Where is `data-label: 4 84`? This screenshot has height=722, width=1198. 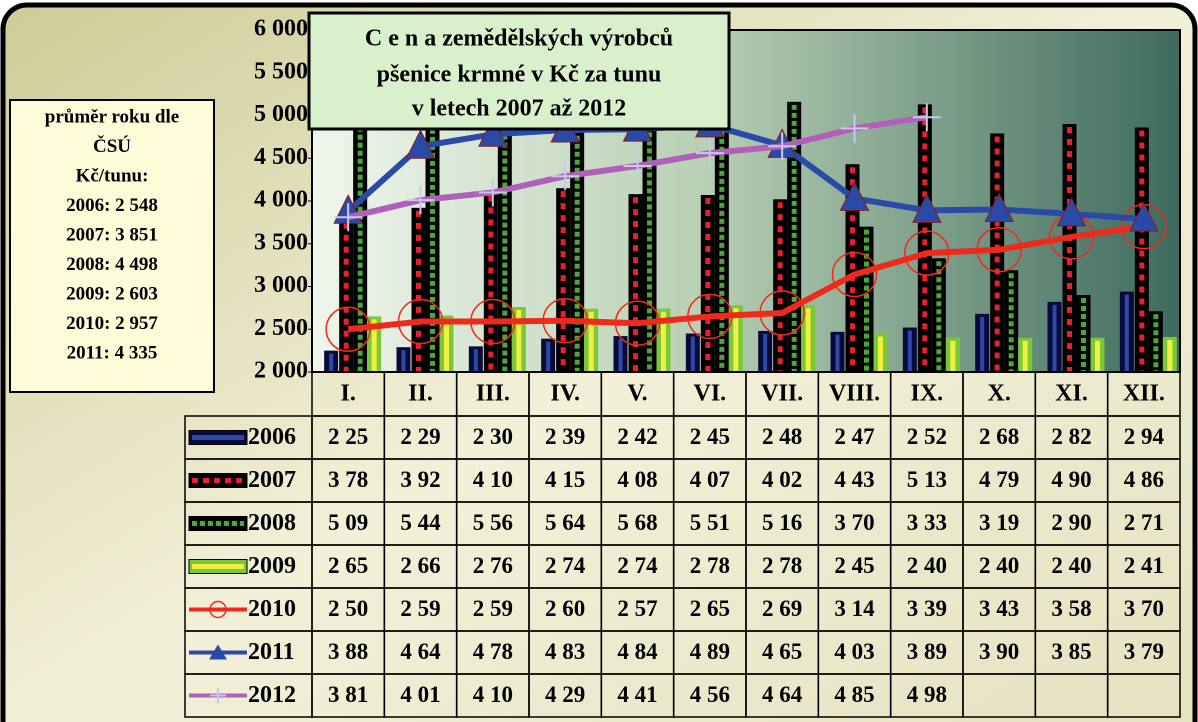
data-label: 4 84 is located at coordinates (637, 651).